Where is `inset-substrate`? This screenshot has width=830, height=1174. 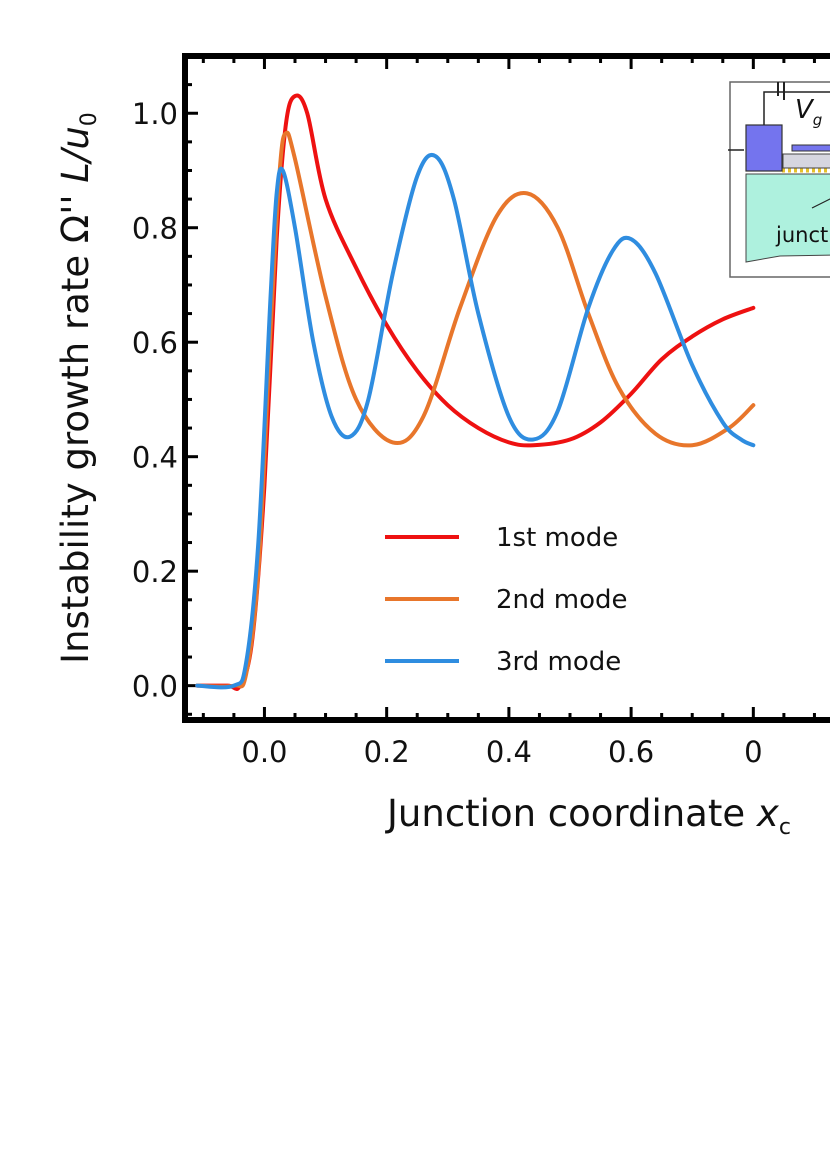 inset-substrate is located at coordinates (787, 218).